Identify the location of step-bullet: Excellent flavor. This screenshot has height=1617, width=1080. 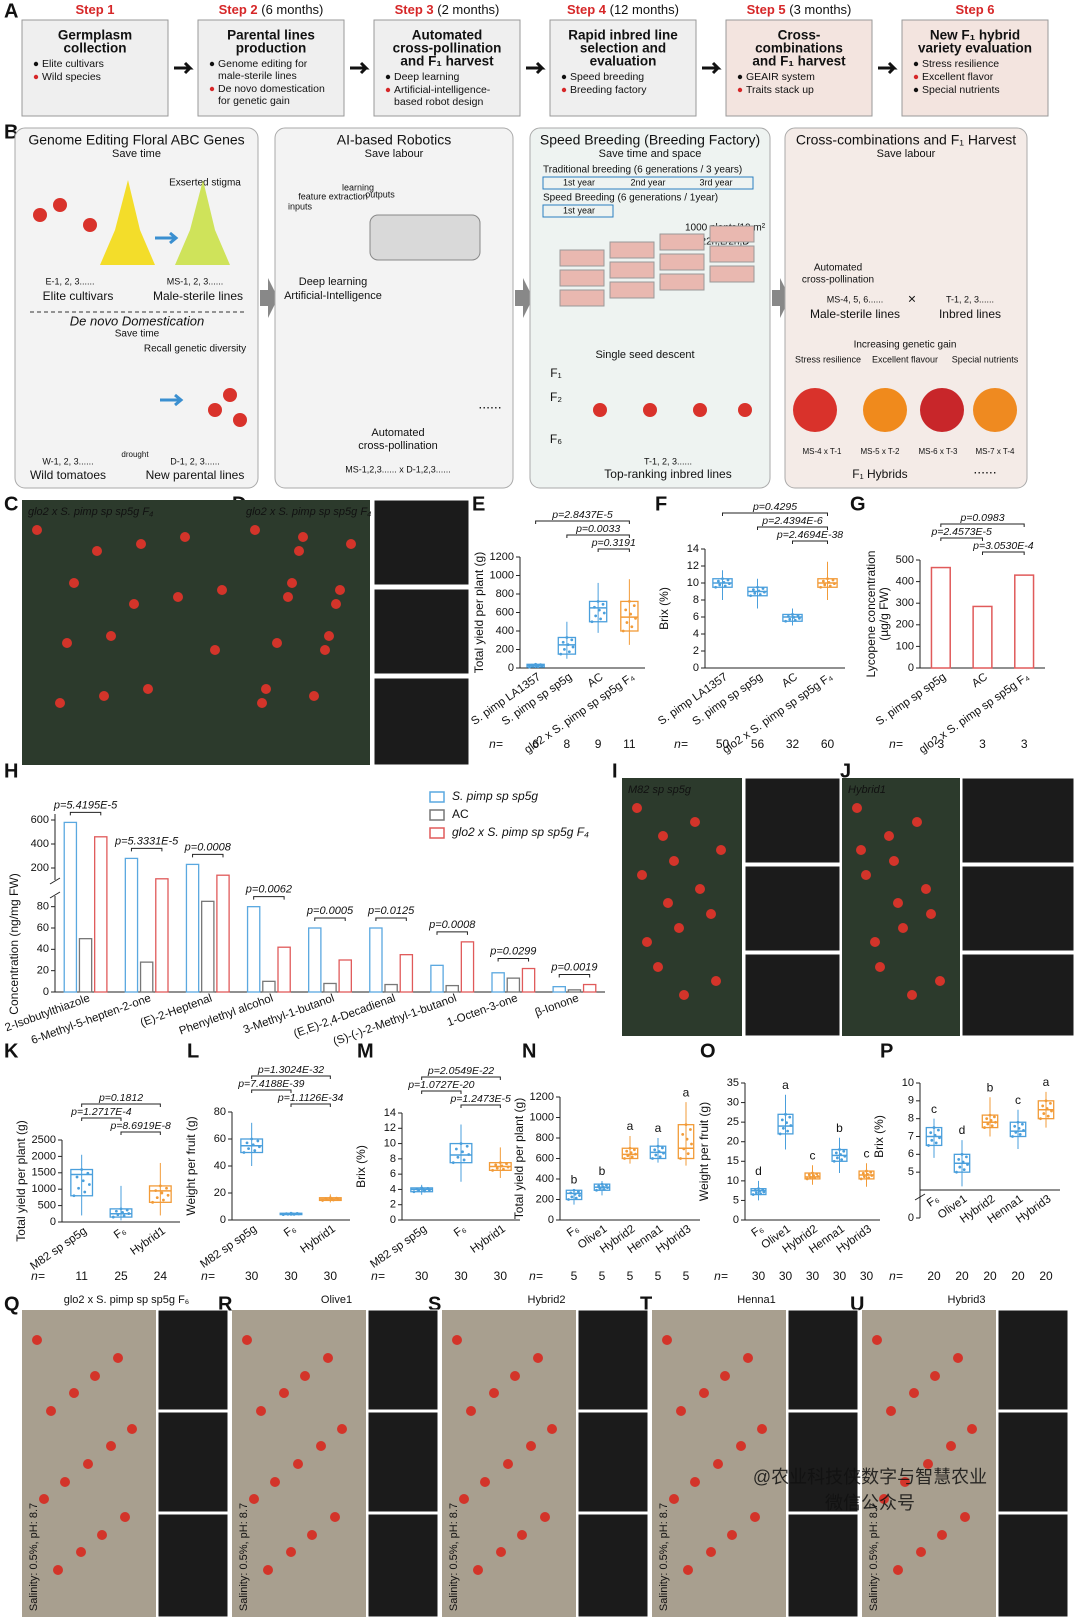
(958, 77).